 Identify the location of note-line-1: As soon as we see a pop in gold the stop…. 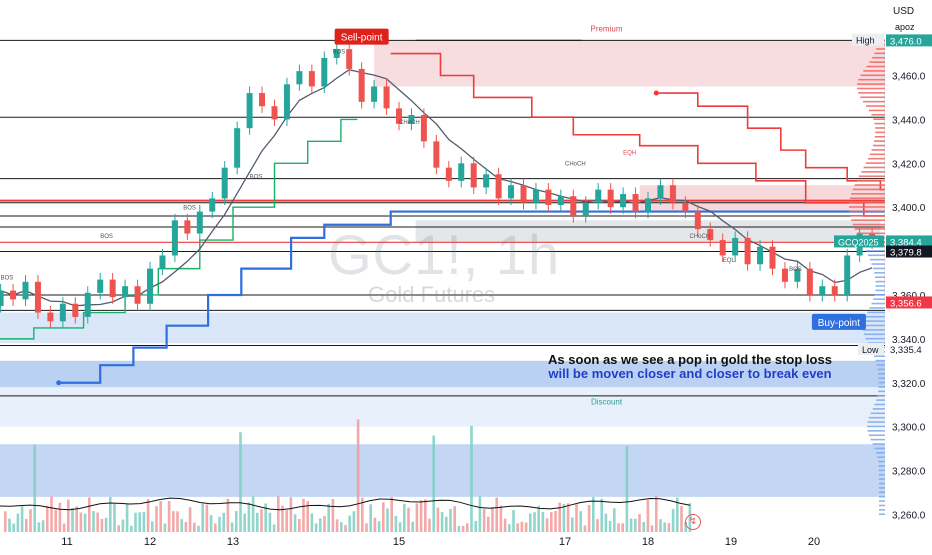
(690, 359).